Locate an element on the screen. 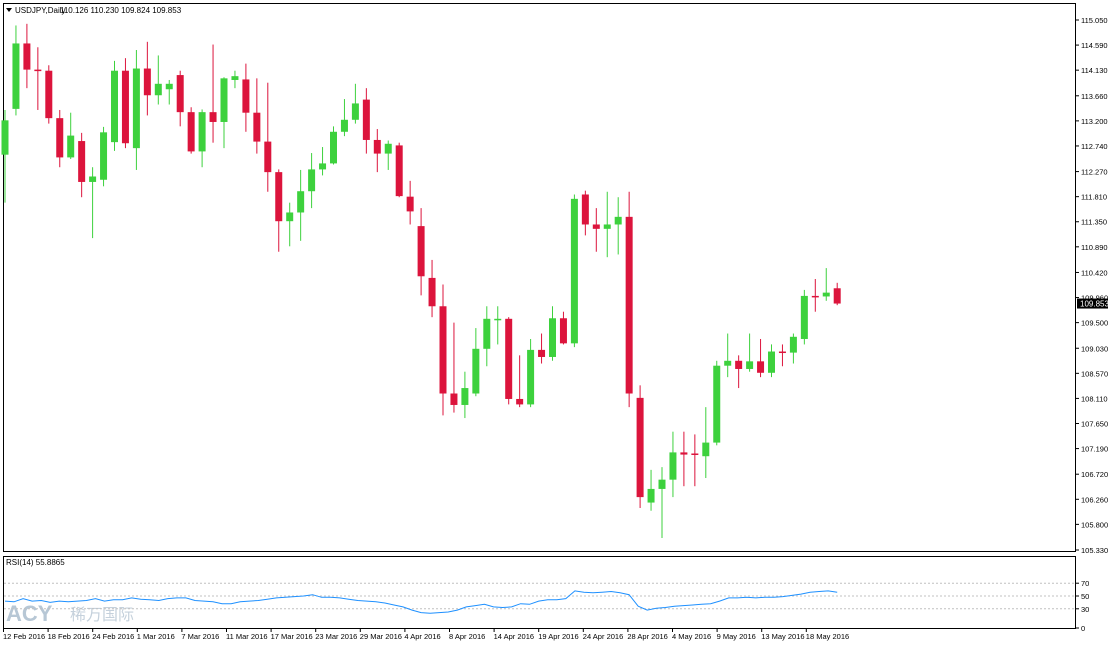  price-tick-label: 108.570 is located at coordinates (1094, 373).